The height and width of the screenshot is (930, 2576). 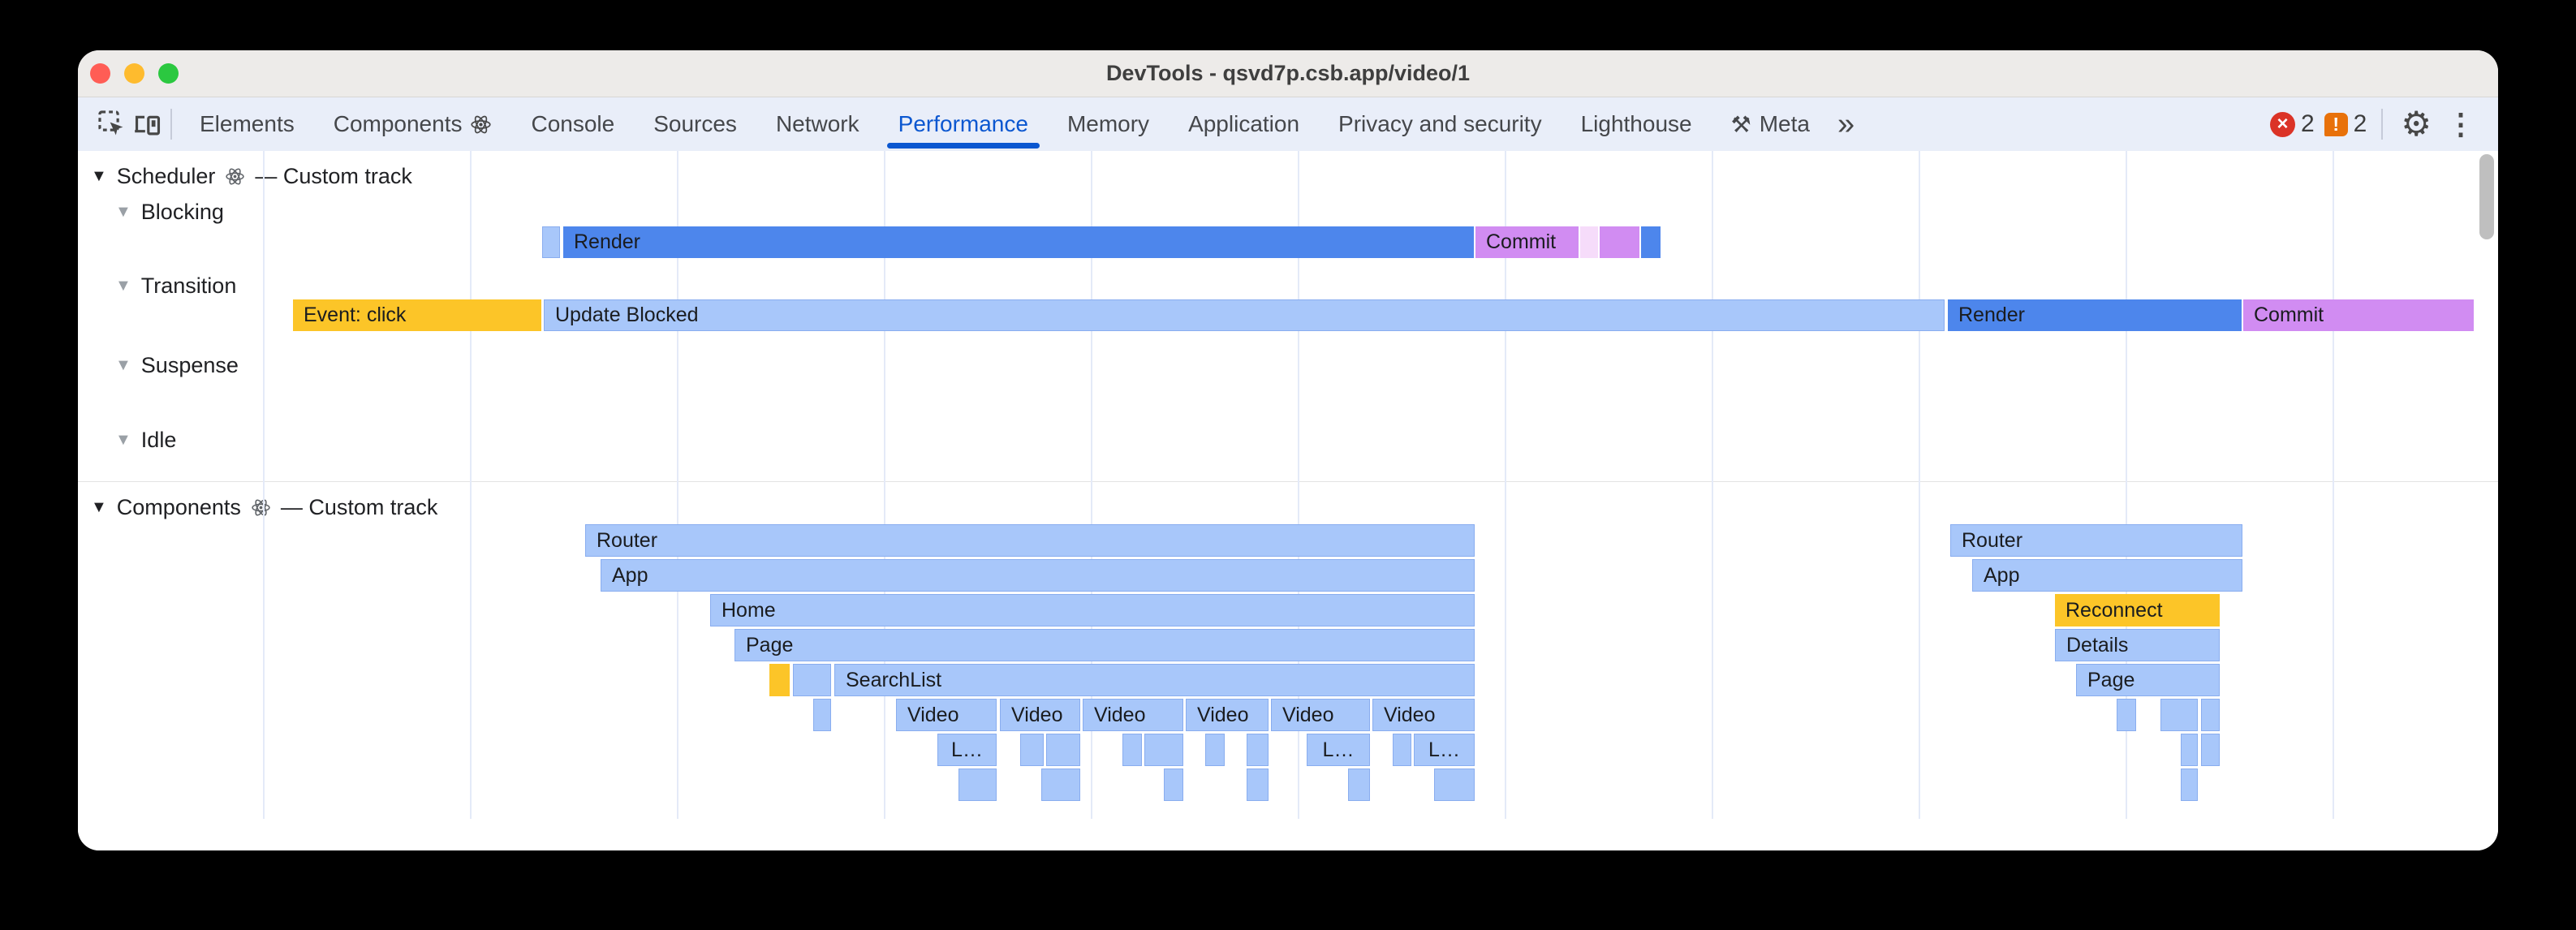 I want to click on window-title: DevTools - qsvd7p.csb.app/video/1, so click(x=1288, y=73).